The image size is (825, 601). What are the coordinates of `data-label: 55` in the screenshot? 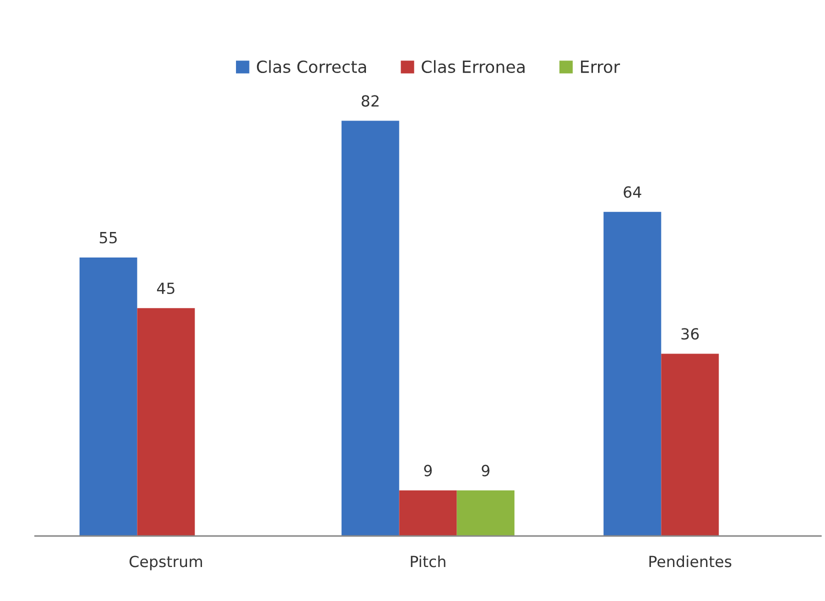 It's located at (108, 238).